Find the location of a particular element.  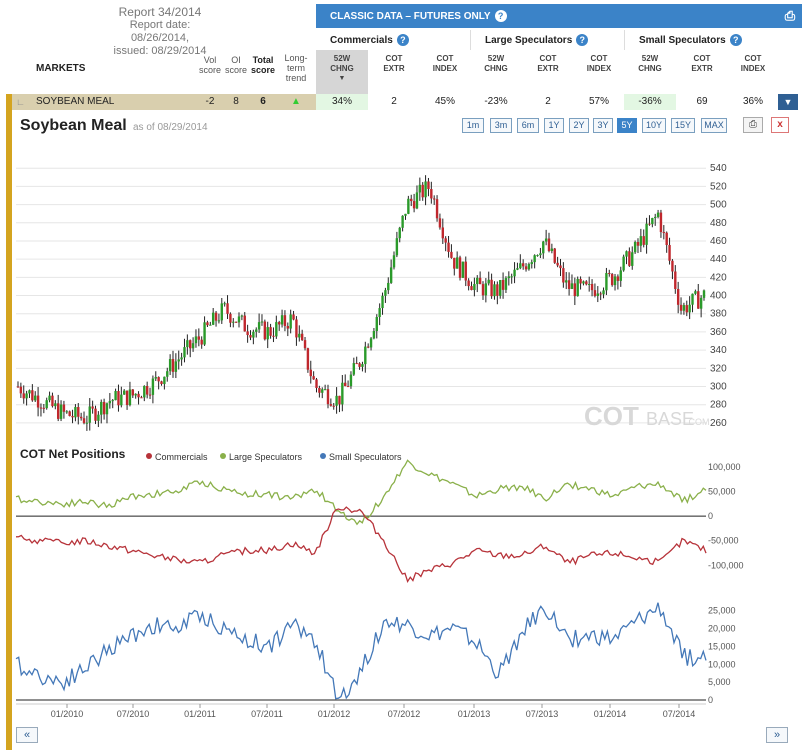

range-button-15Y: 15Y is located at coordinates (683, 125).